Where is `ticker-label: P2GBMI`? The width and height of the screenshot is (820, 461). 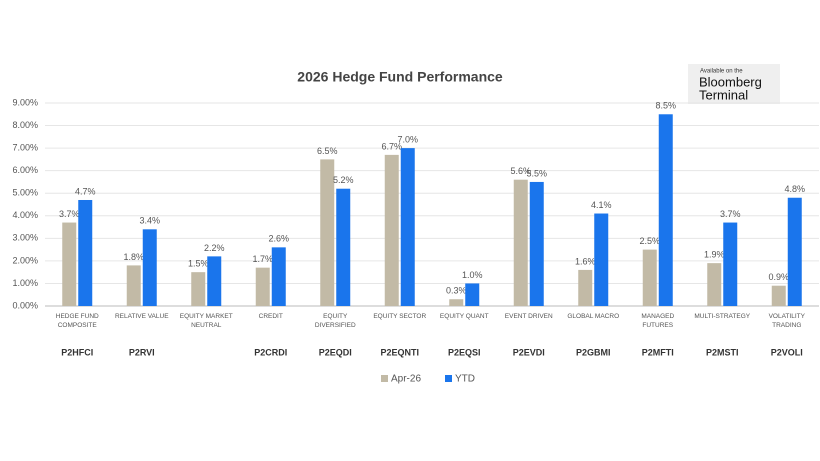 ticker-label: P2GBMI is located at coordinates (593, 352).